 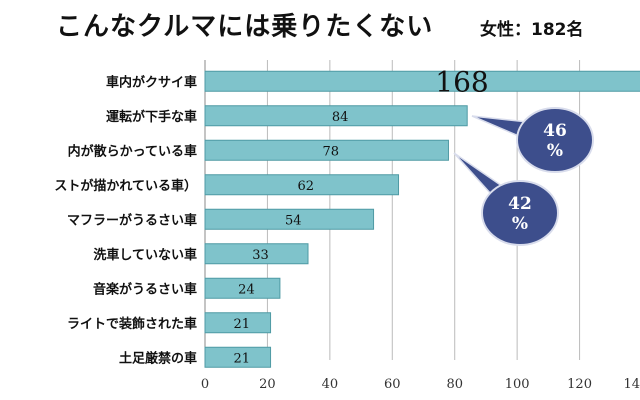 I want to click on callout-label: 46, so click(x=555, y=131).